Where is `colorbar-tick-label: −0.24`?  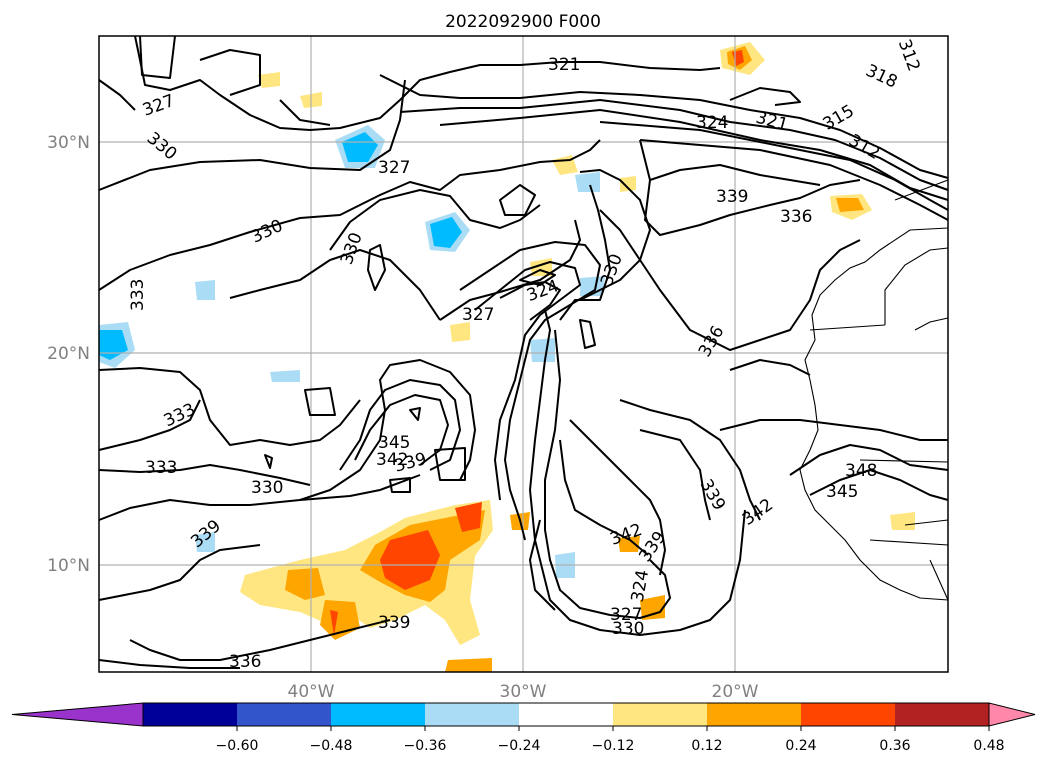
colorbar-tick-label: −0.24 is located at coordinates (519, 746).